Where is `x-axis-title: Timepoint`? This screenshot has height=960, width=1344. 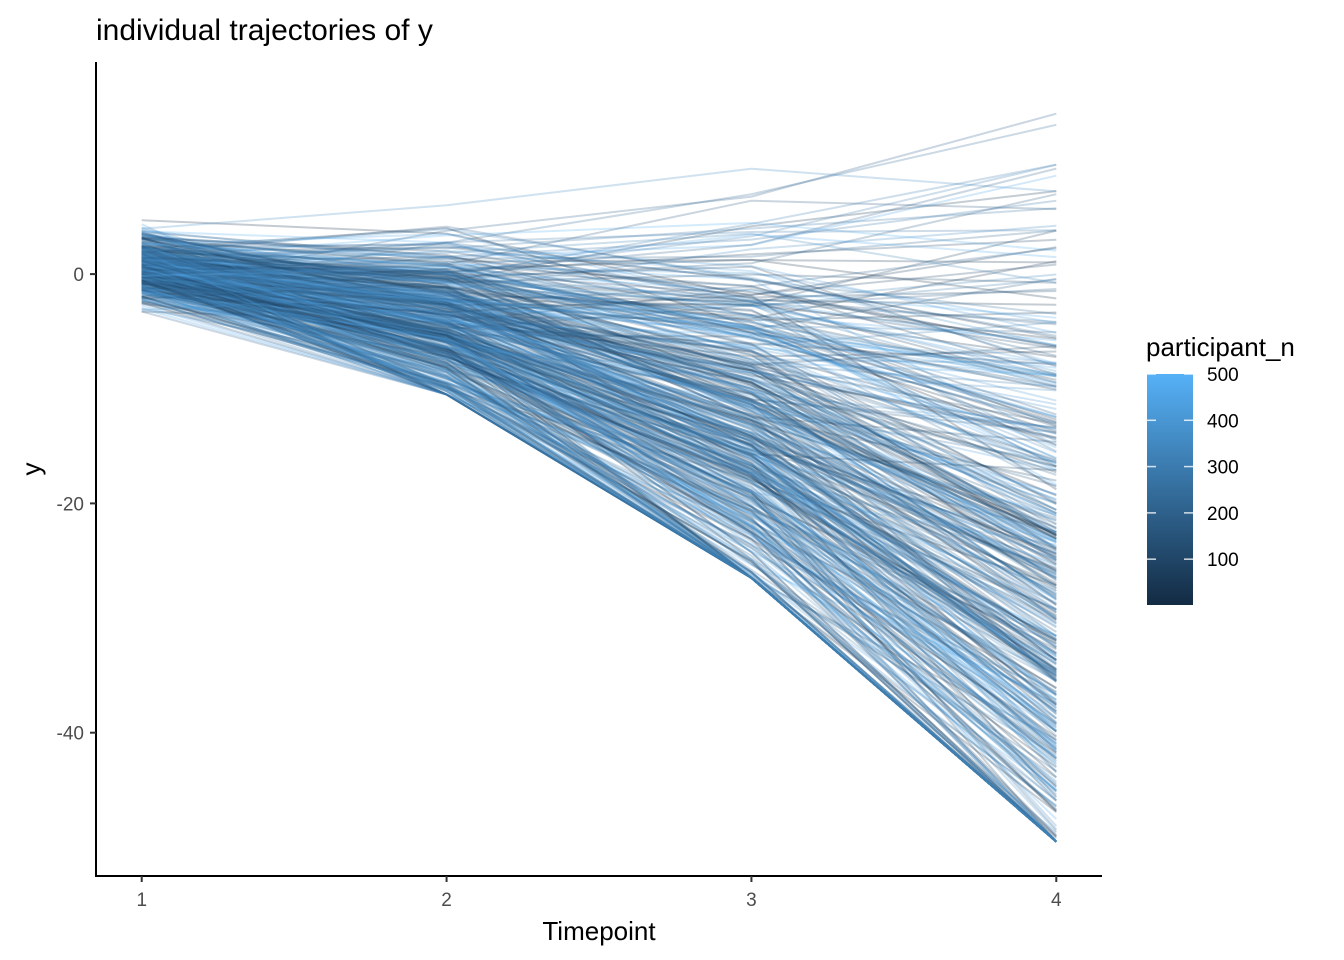
x-axis-title: Timepoint is located at coordinates (599, 931).